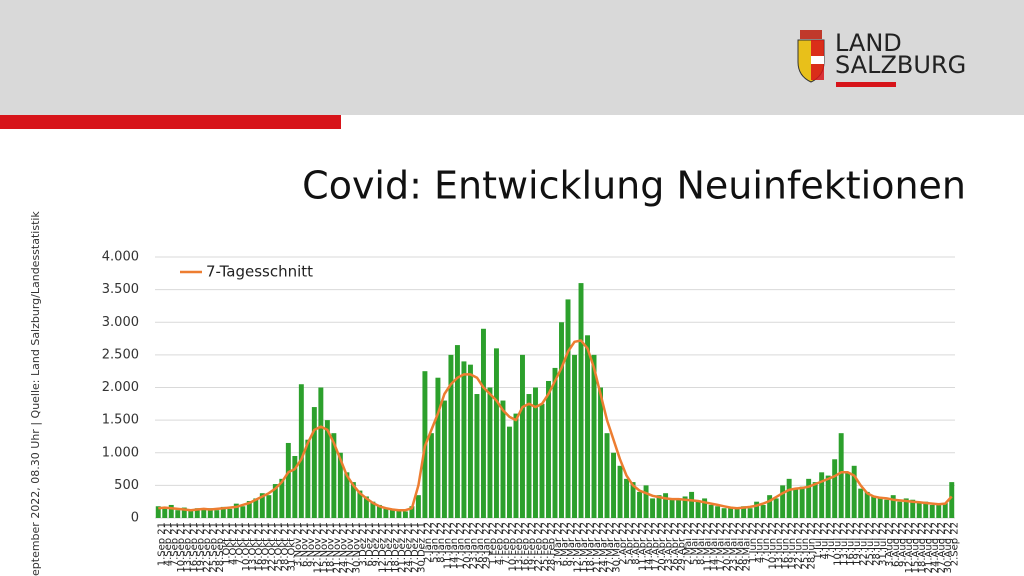  Describe the element at coordinates (623, 543) in the screenshot. I see `x-tick-label: 2.Apr 22` at that location.